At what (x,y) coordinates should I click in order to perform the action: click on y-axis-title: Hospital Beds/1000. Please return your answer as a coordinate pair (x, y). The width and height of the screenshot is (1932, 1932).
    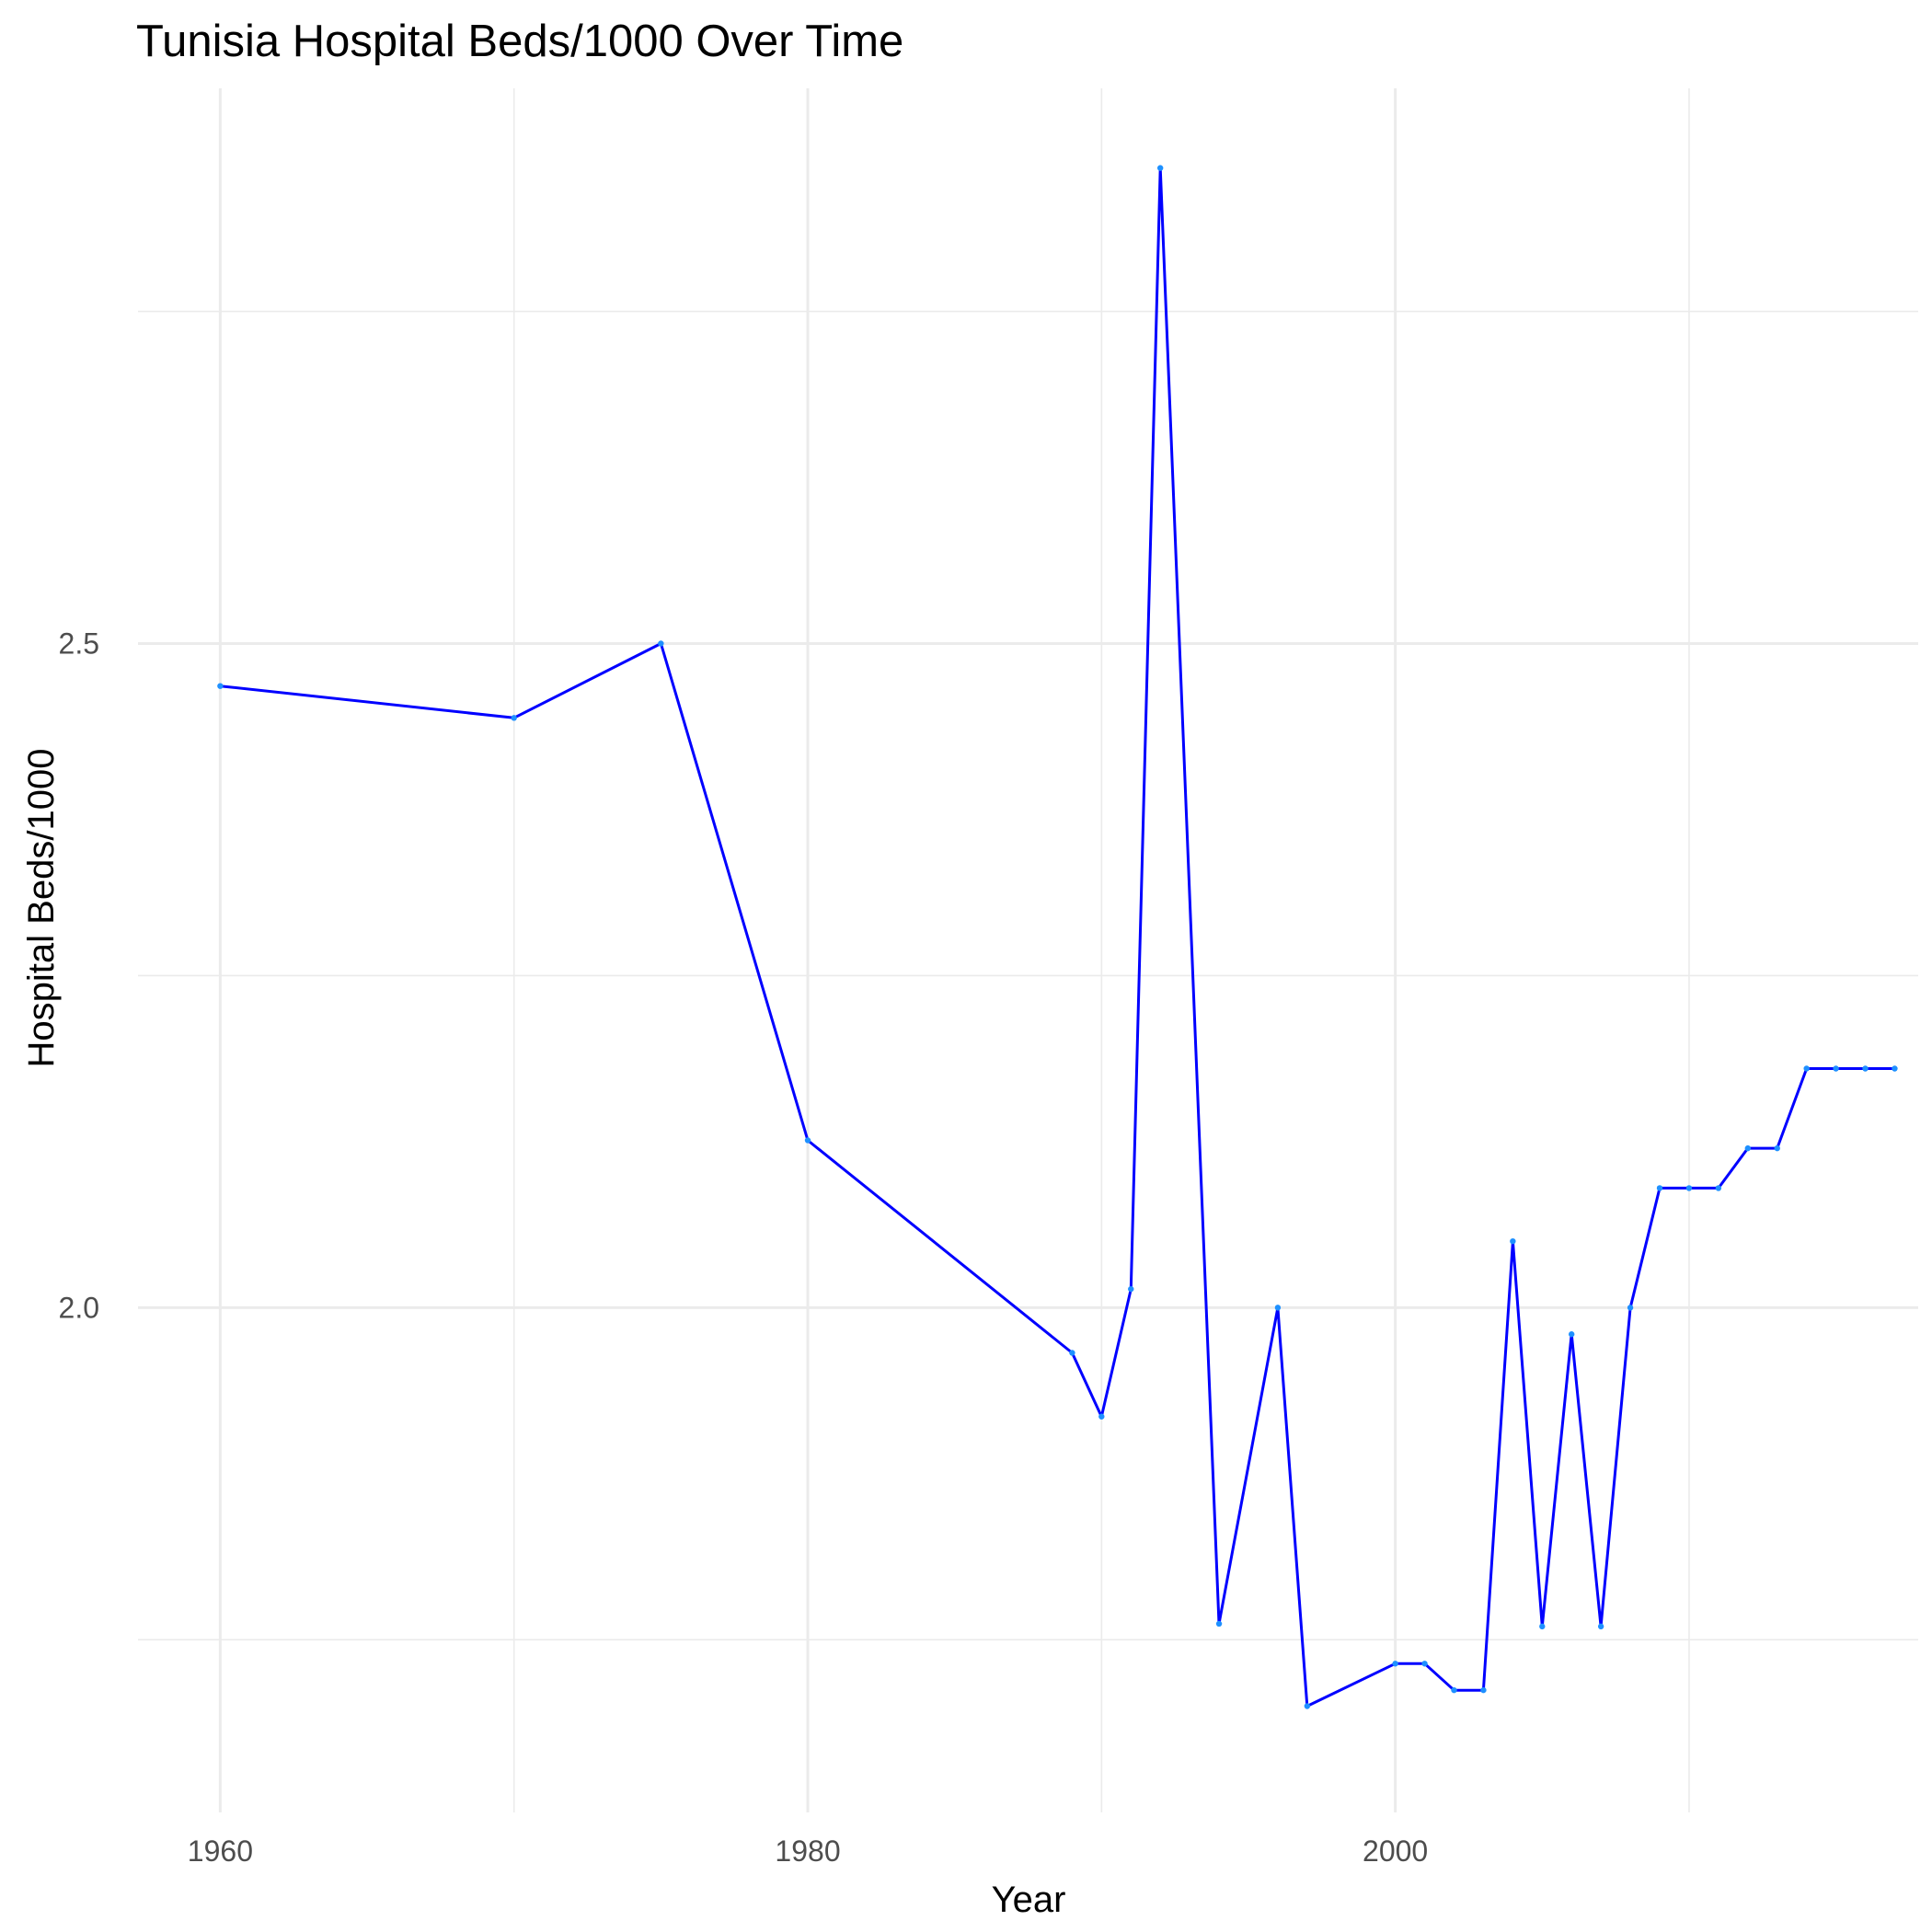
    Looking at the image, I should click on (41, 908).